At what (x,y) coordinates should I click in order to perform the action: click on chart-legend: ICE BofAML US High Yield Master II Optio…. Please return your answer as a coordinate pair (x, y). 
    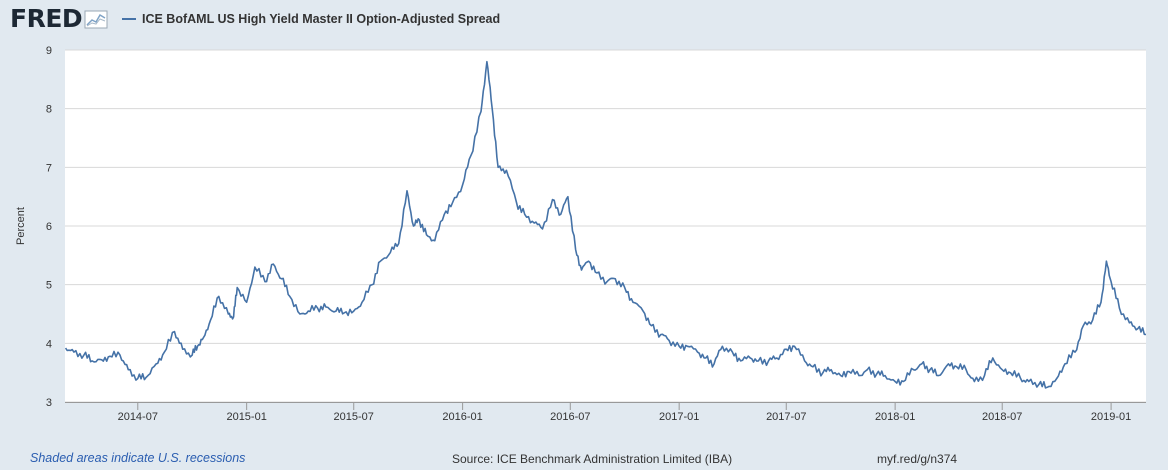
    Looking at the image, I should click on (311, 19).